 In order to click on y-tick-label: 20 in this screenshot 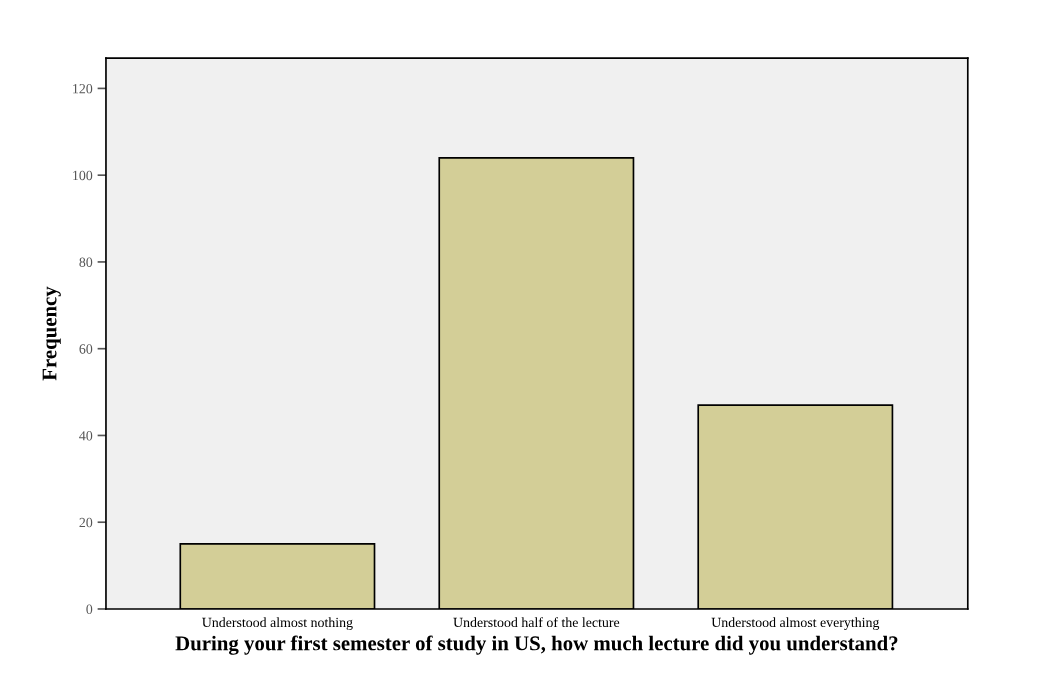, I will do `click(86, 522)`.